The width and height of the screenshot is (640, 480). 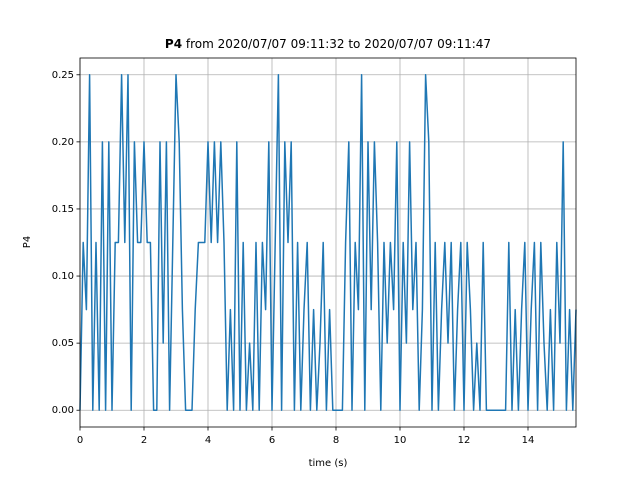 What do you see at coordinates (173, 44) in the screenshot?
I see `title-variable: P4` at bounding box center [173, 44].